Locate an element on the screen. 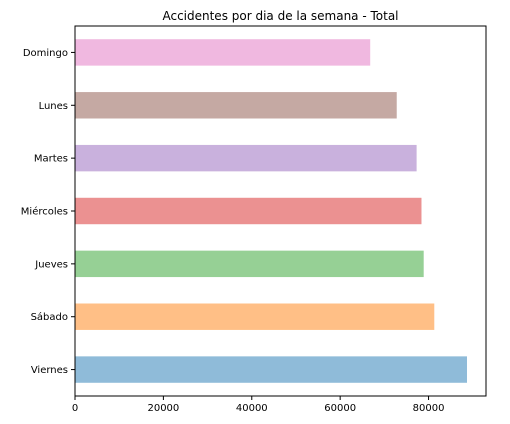 This screenshot has height=424, width=510. x-tick-label: 40000 is located at coordinates (252, 408).